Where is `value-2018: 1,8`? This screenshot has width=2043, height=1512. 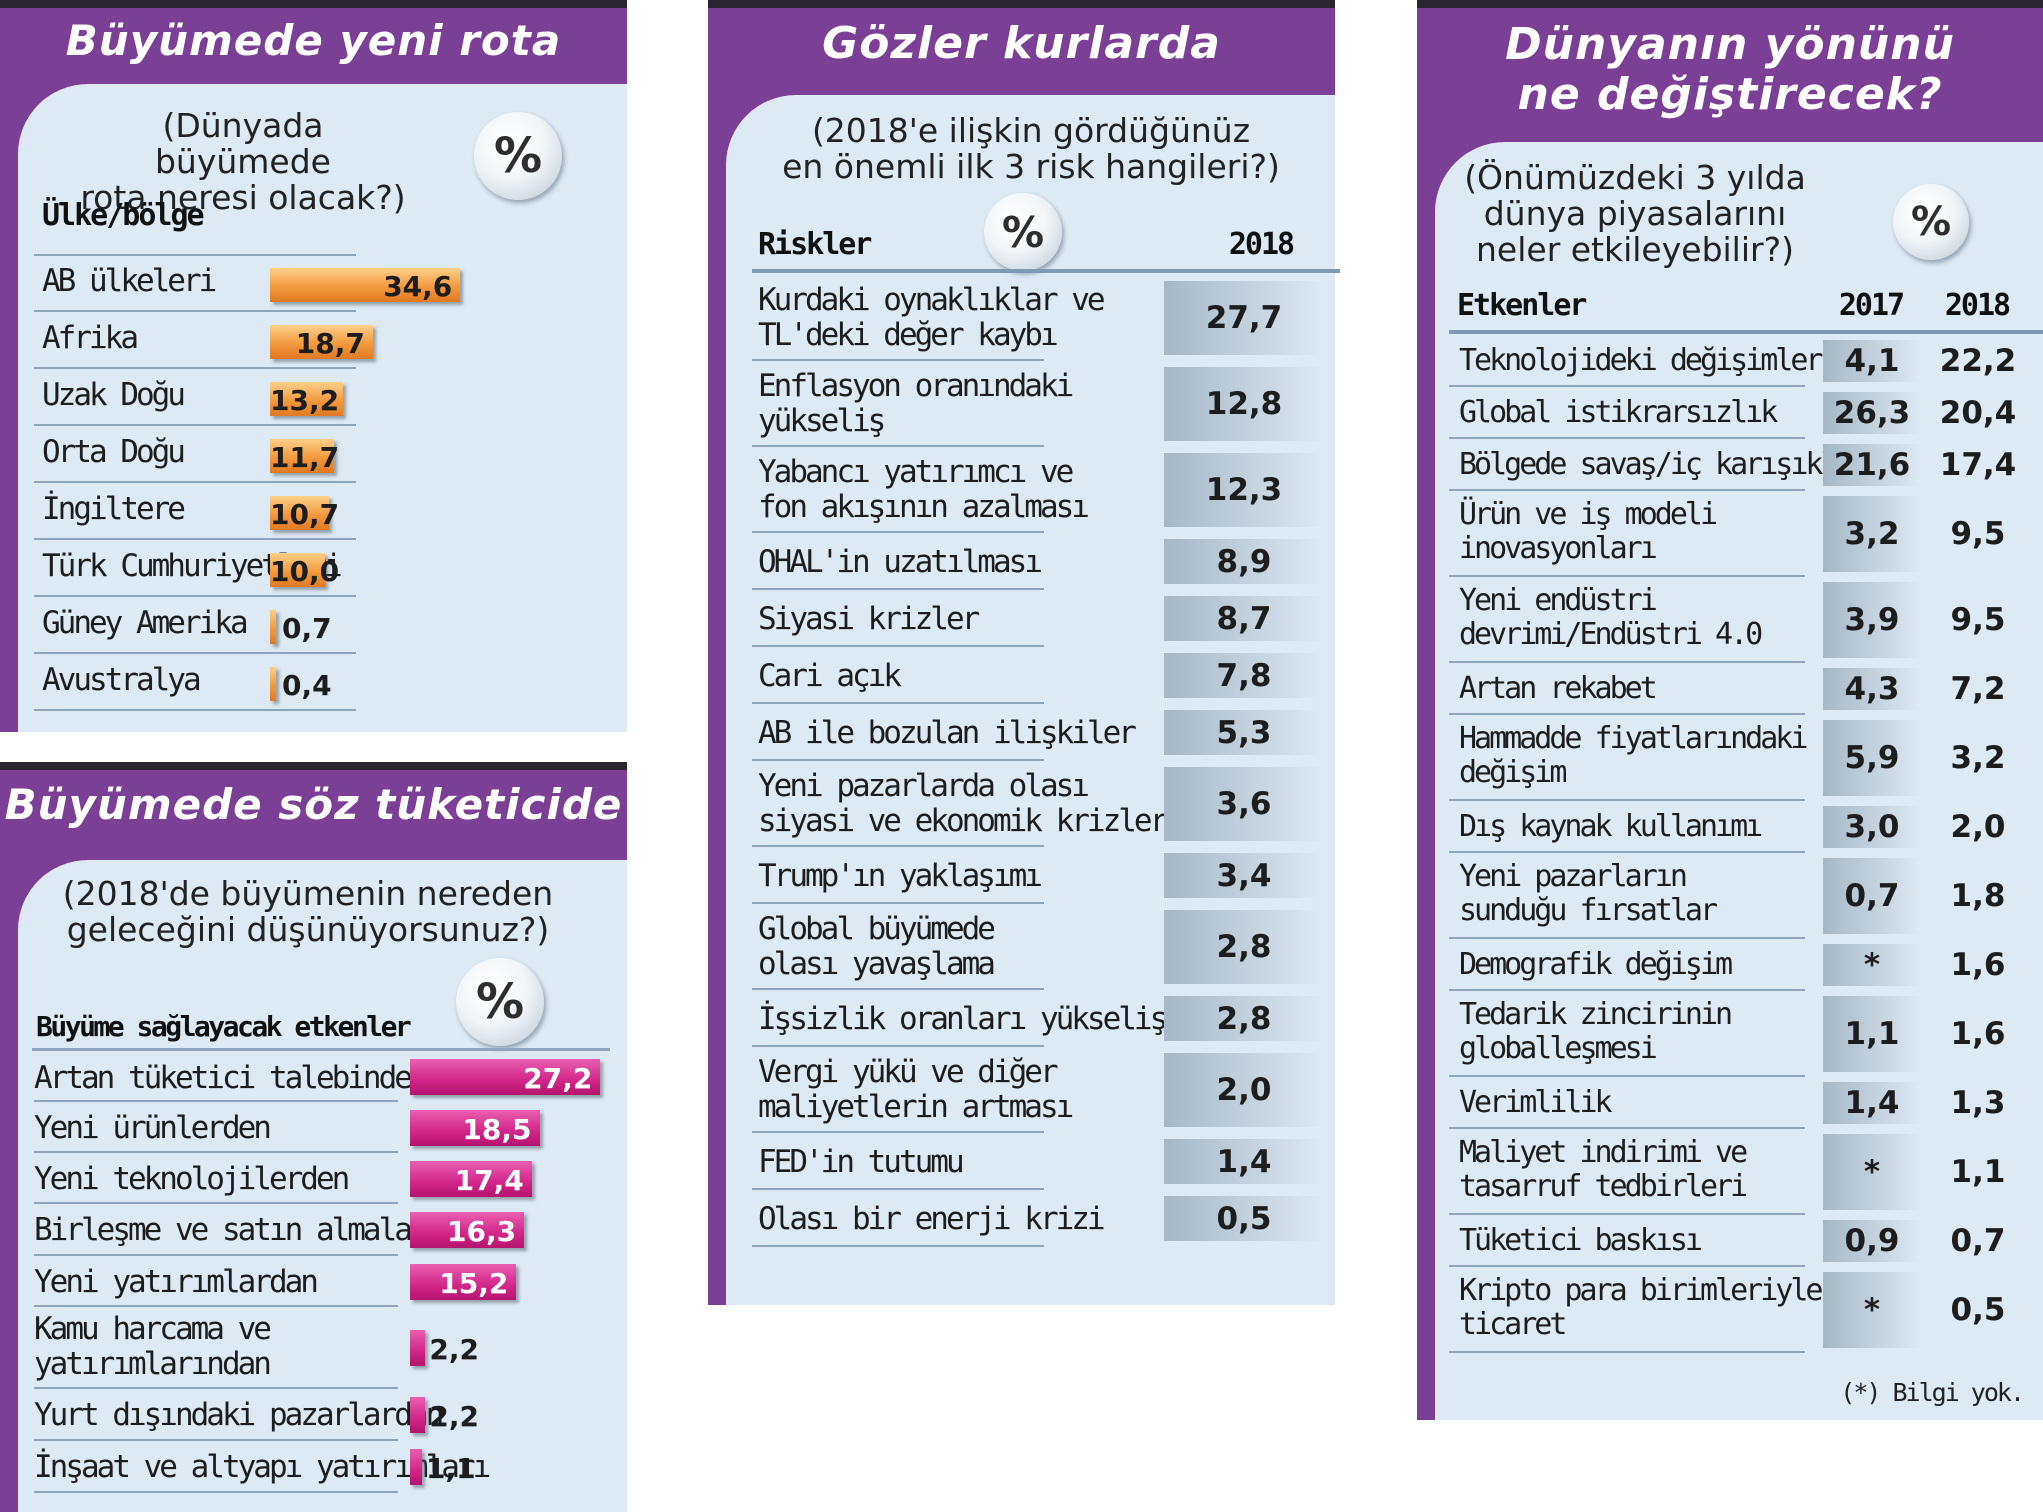
value-2018: 1,8 is located at coordinates (1978, 896).